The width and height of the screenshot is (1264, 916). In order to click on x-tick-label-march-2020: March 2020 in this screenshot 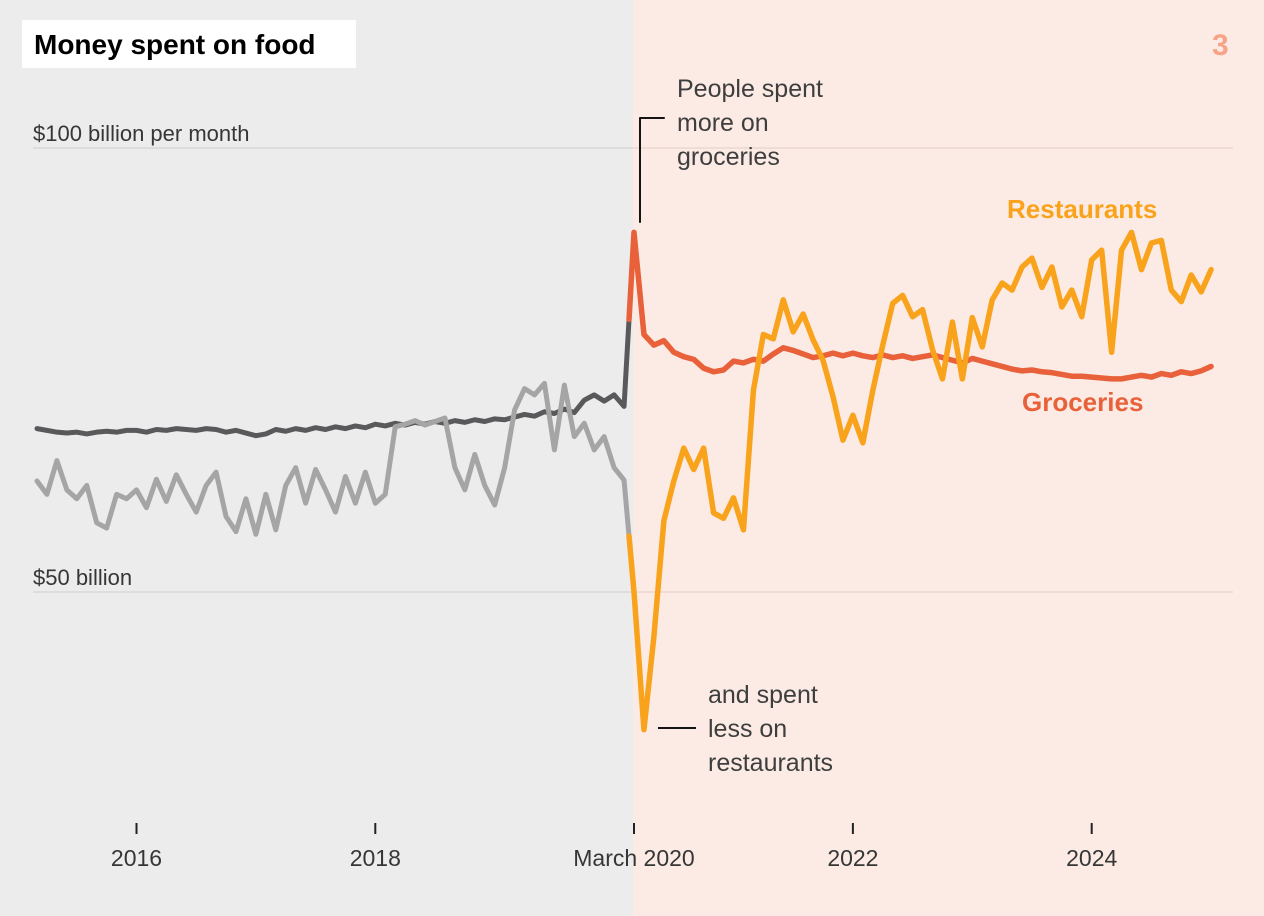, I will do `click(633, 858)`.